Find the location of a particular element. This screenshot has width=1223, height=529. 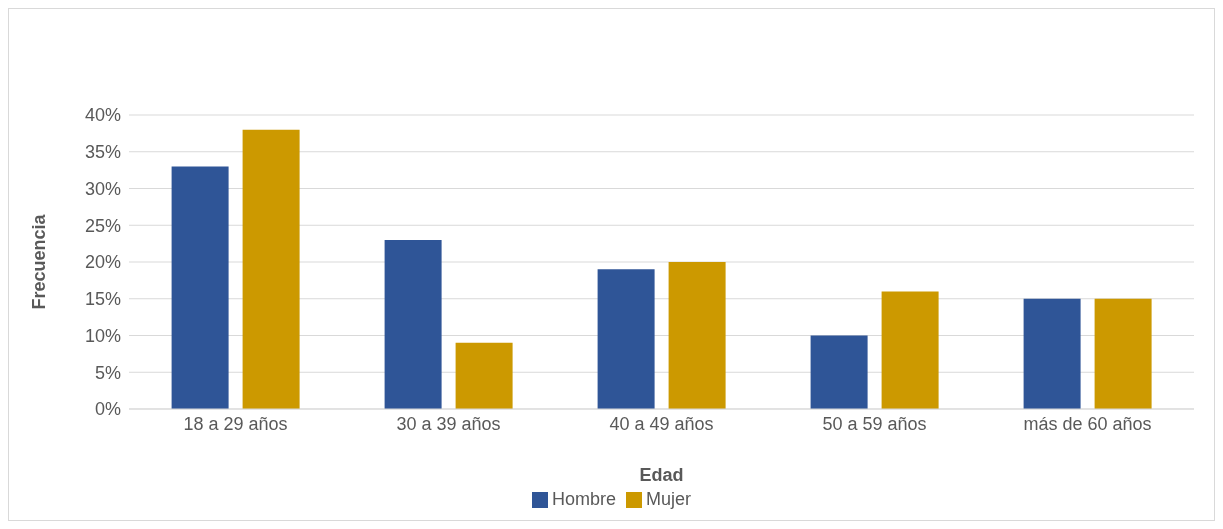

x-tick-label: 50 a 59 años is located at coordinates (874, 423).